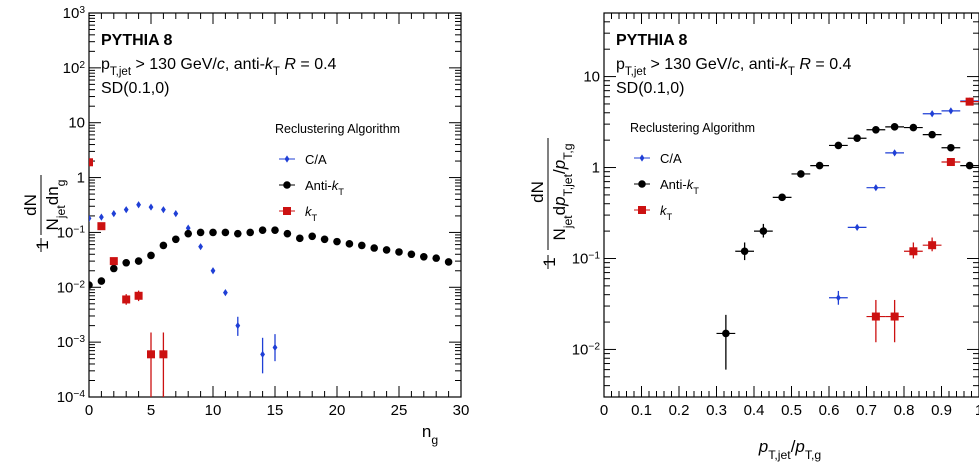 The height and width of the screenshot is (474, 979). What do you see at coordinates (290, 64) in the screenshot?
I see `text-part: R` at bounding box center [290, 64].